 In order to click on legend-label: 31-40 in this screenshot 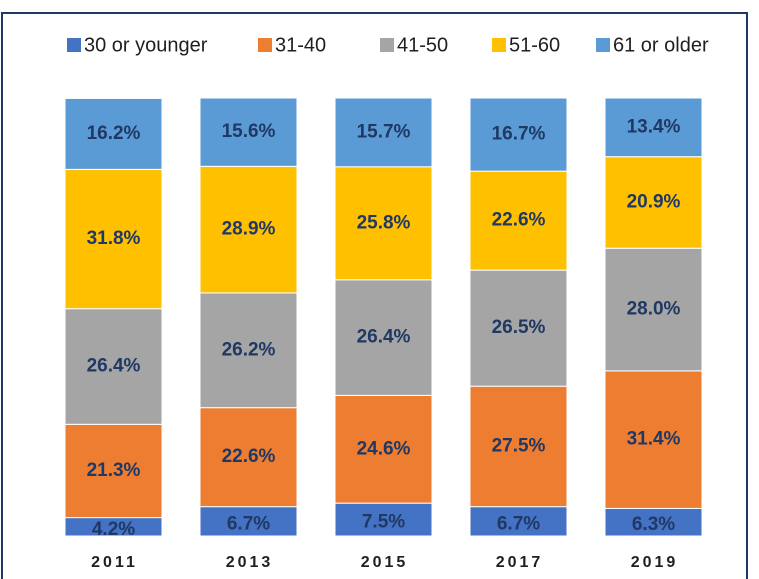, I will do `click(300, 45)`.